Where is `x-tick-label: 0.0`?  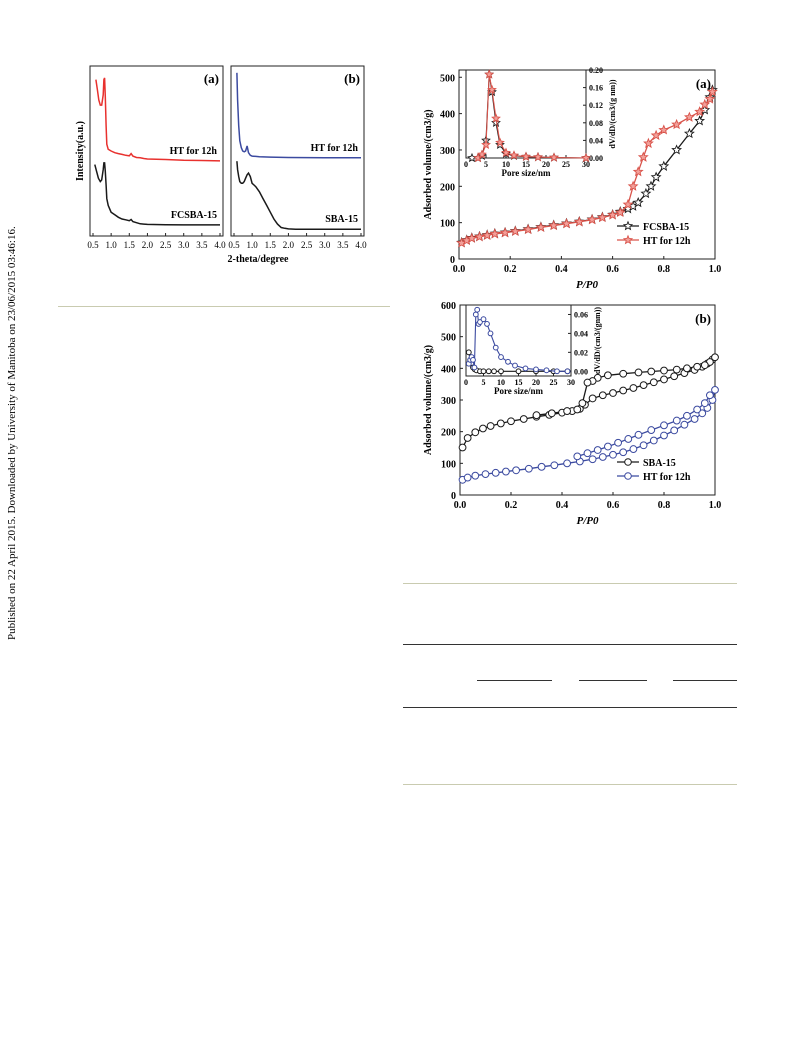
x-tick-label: 0.0 is located at coordinates (459, 269).